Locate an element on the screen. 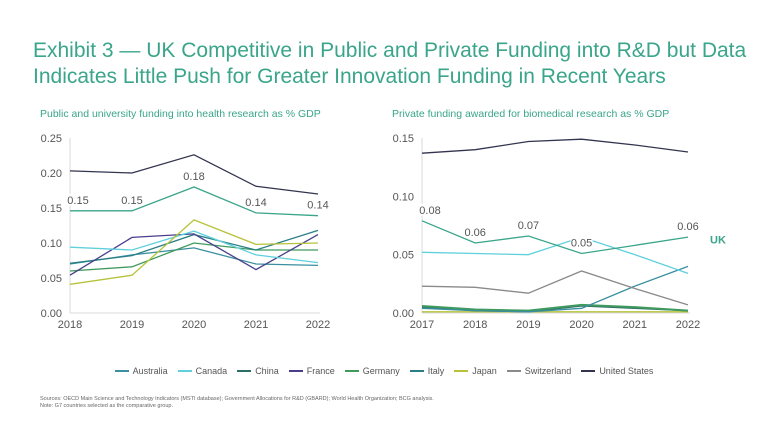 The width and height of the screenshot is (768, 432). series-line-japan is located at coordinates (194, 252).